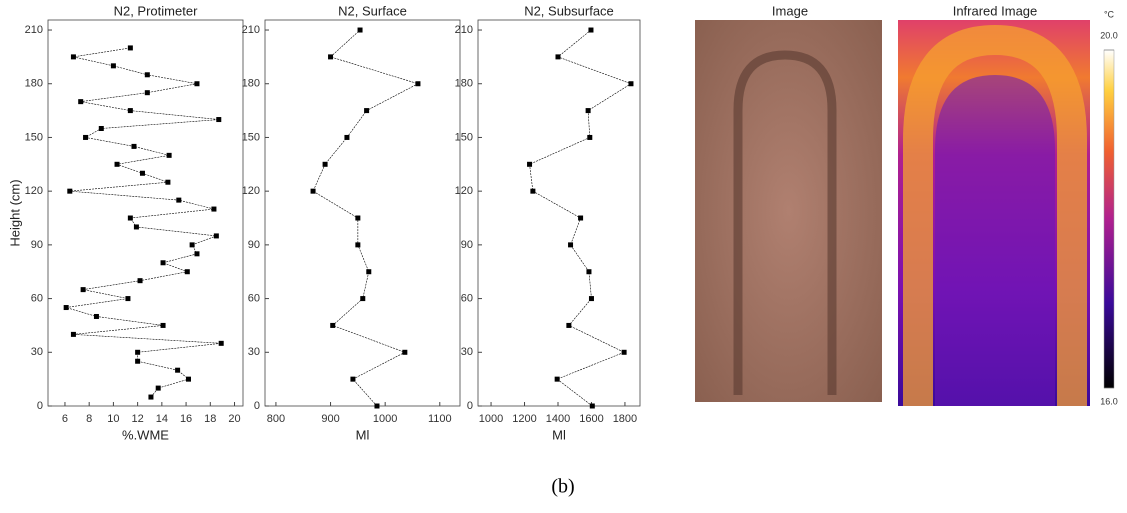  What do you see at coordinates (785, 222) in the screenshot?
I see `photo-arch` at bounding box center [785, 222].